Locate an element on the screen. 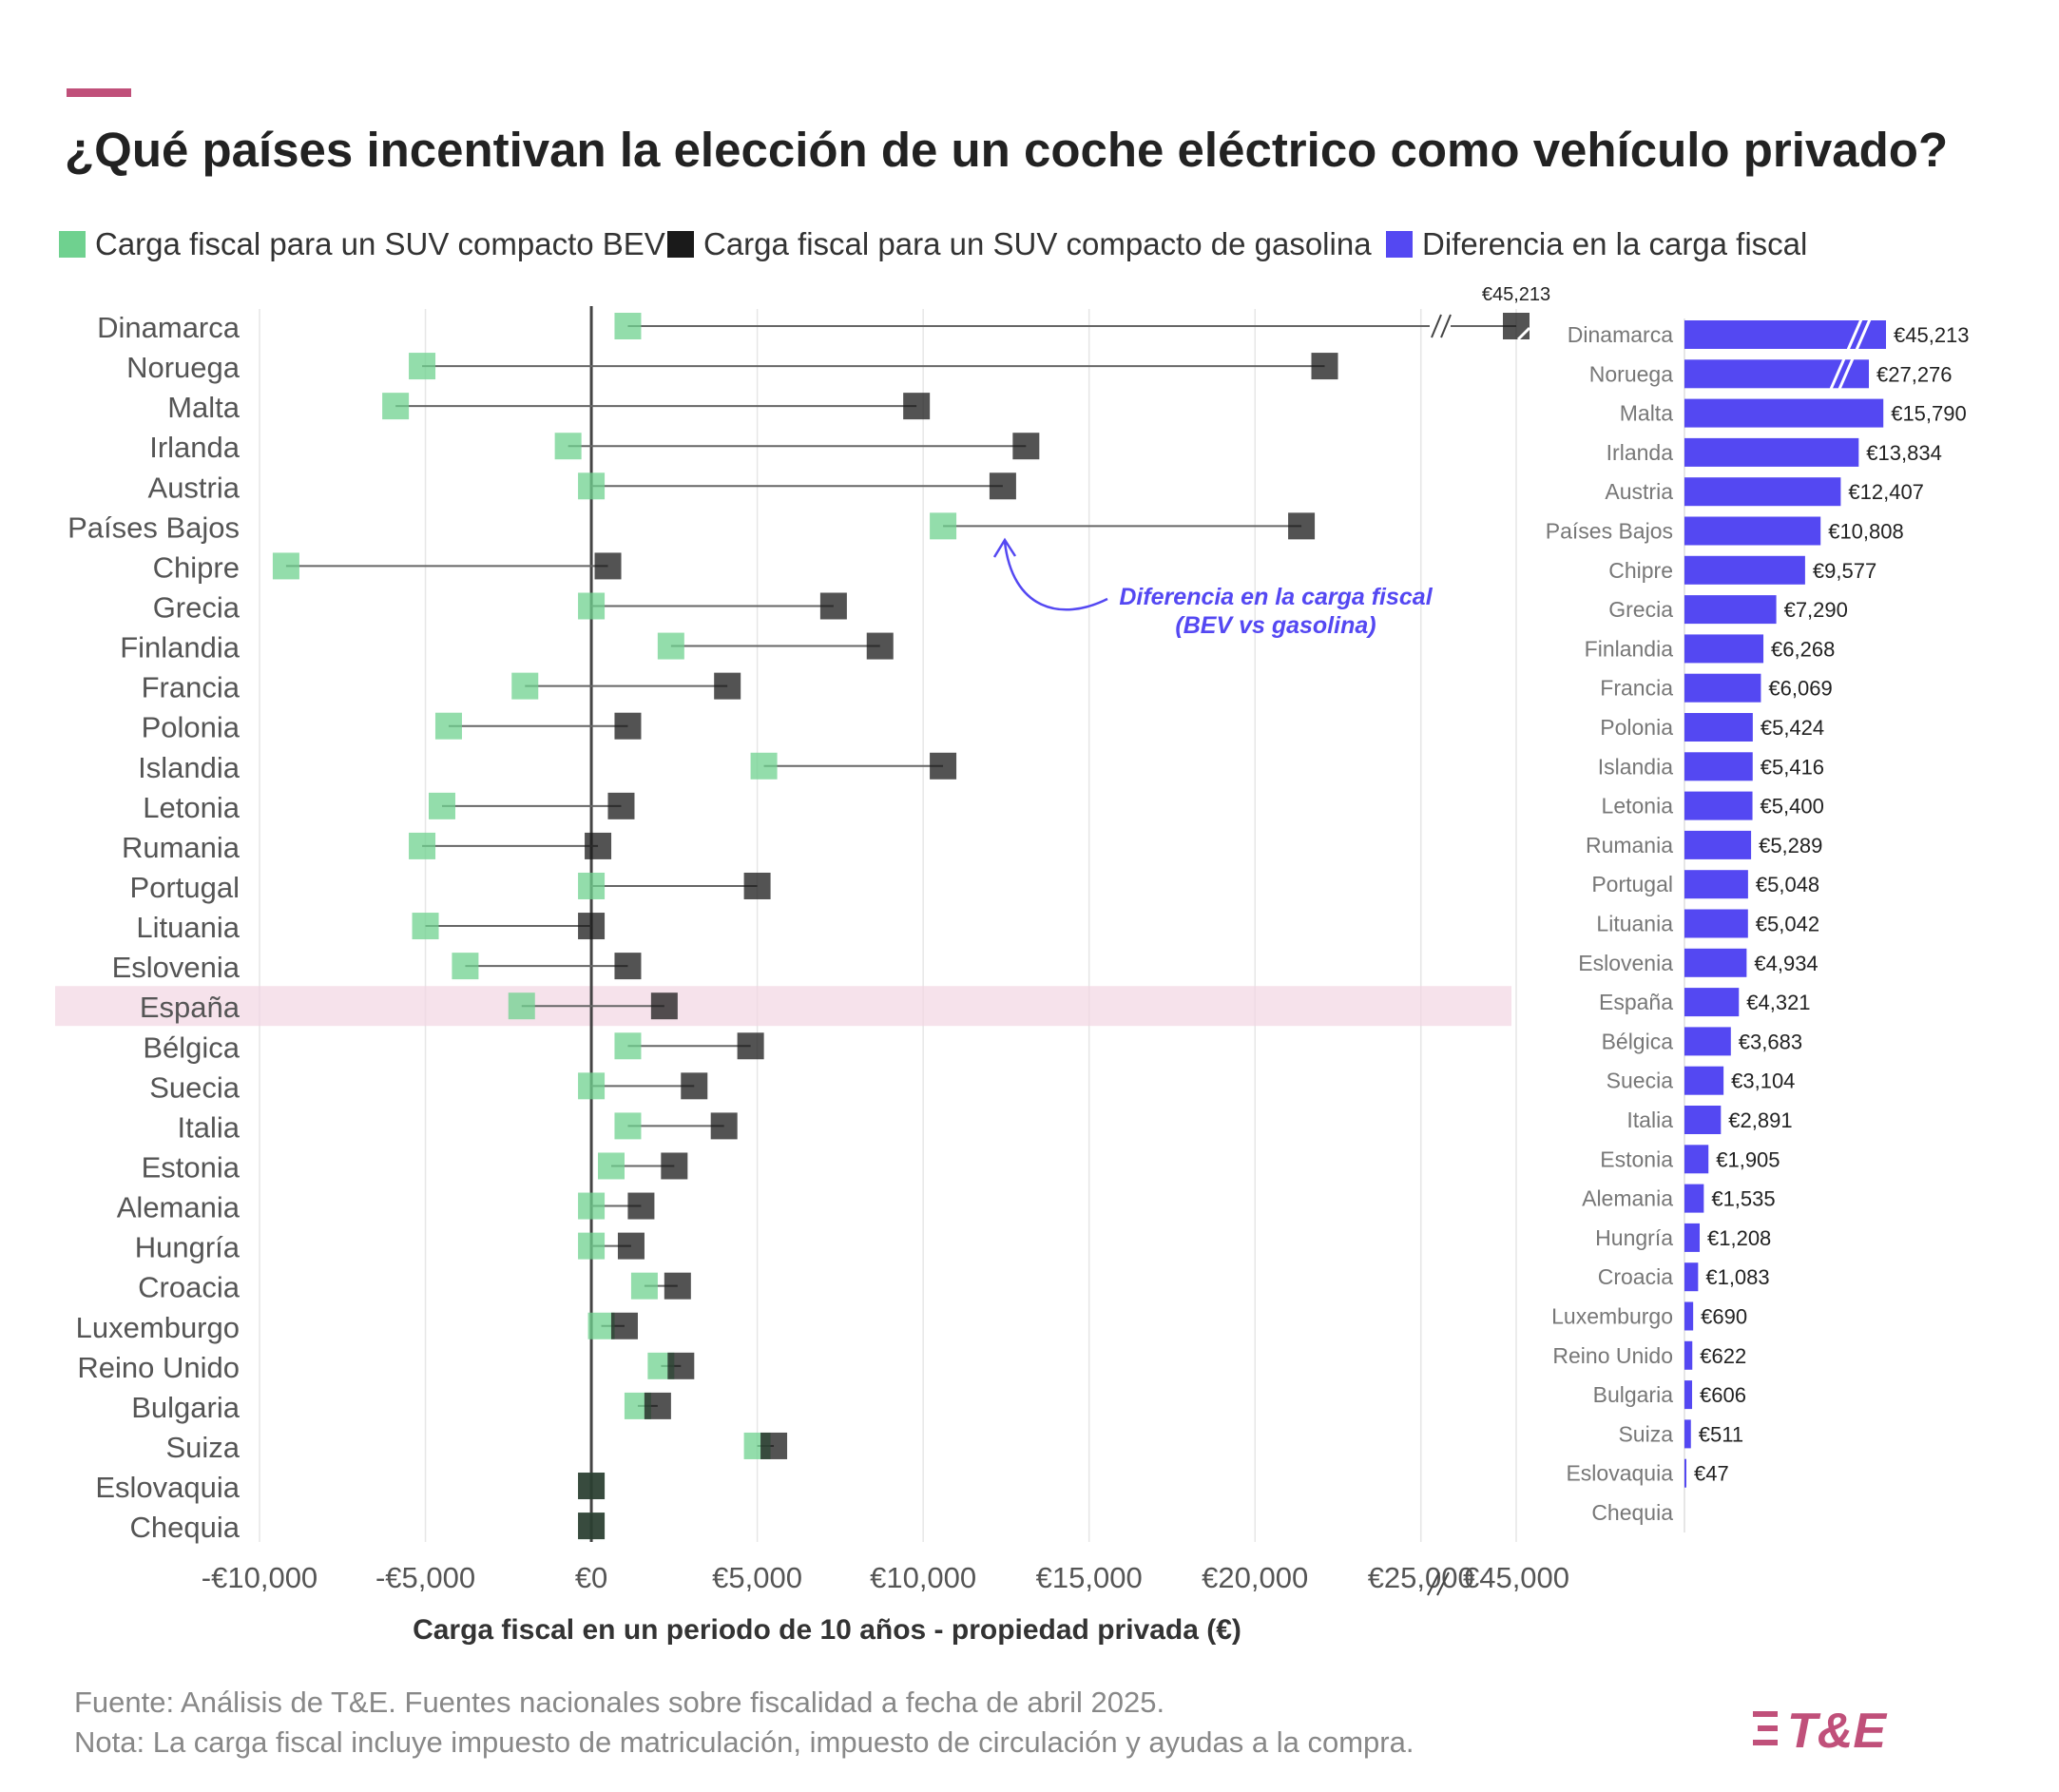 The width and height of the screenshot is (2059, 1792). bar-value-label: €4,934 is located at coordinates (1786, 963).